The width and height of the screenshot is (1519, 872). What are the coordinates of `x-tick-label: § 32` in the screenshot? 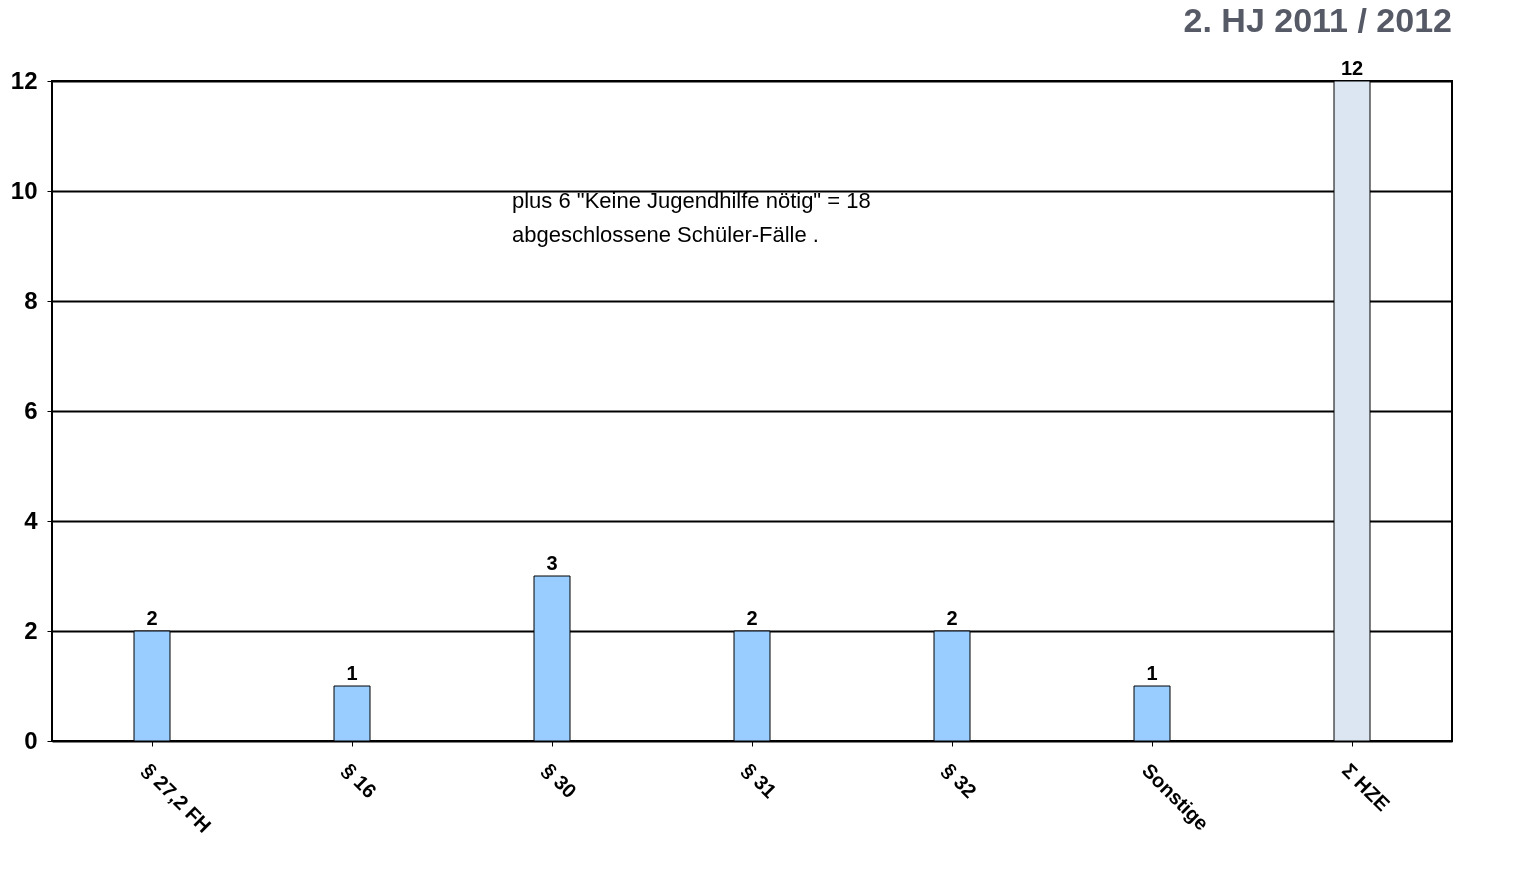 It's located at (959, 781).